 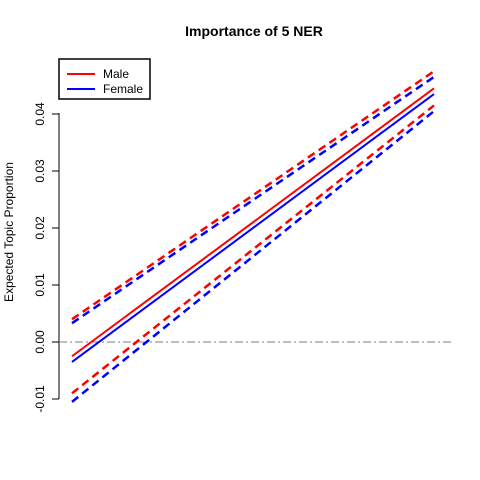 What do you see at coordinates (123, 89) in the screenshot?
I see `legend-label-female: Female` at bounding box center [123, 89].